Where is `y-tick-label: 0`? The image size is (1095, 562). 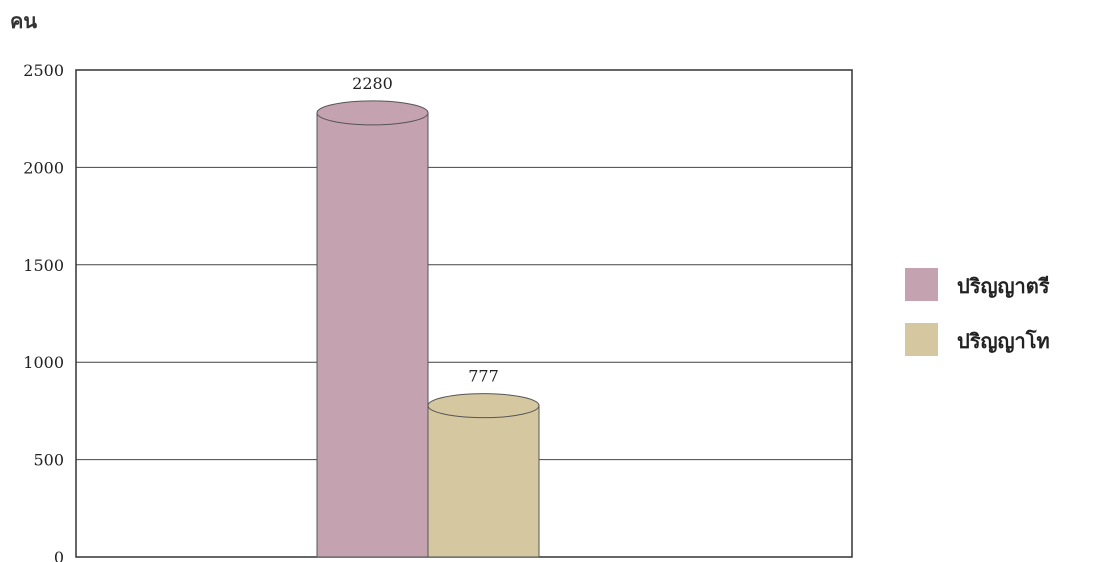
y-tick-label: 0 is located at coordinates (59, 555).